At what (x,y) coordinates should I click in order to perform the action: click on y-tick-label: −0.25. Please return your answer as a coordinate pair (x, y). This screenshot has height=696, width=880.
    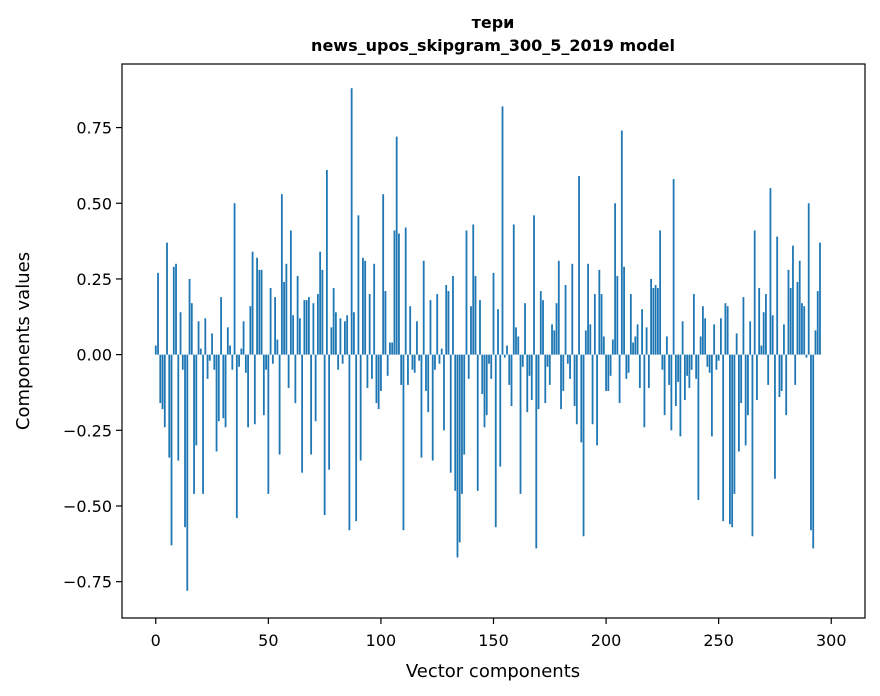
    Looking at the image, I should click on (87, 430).